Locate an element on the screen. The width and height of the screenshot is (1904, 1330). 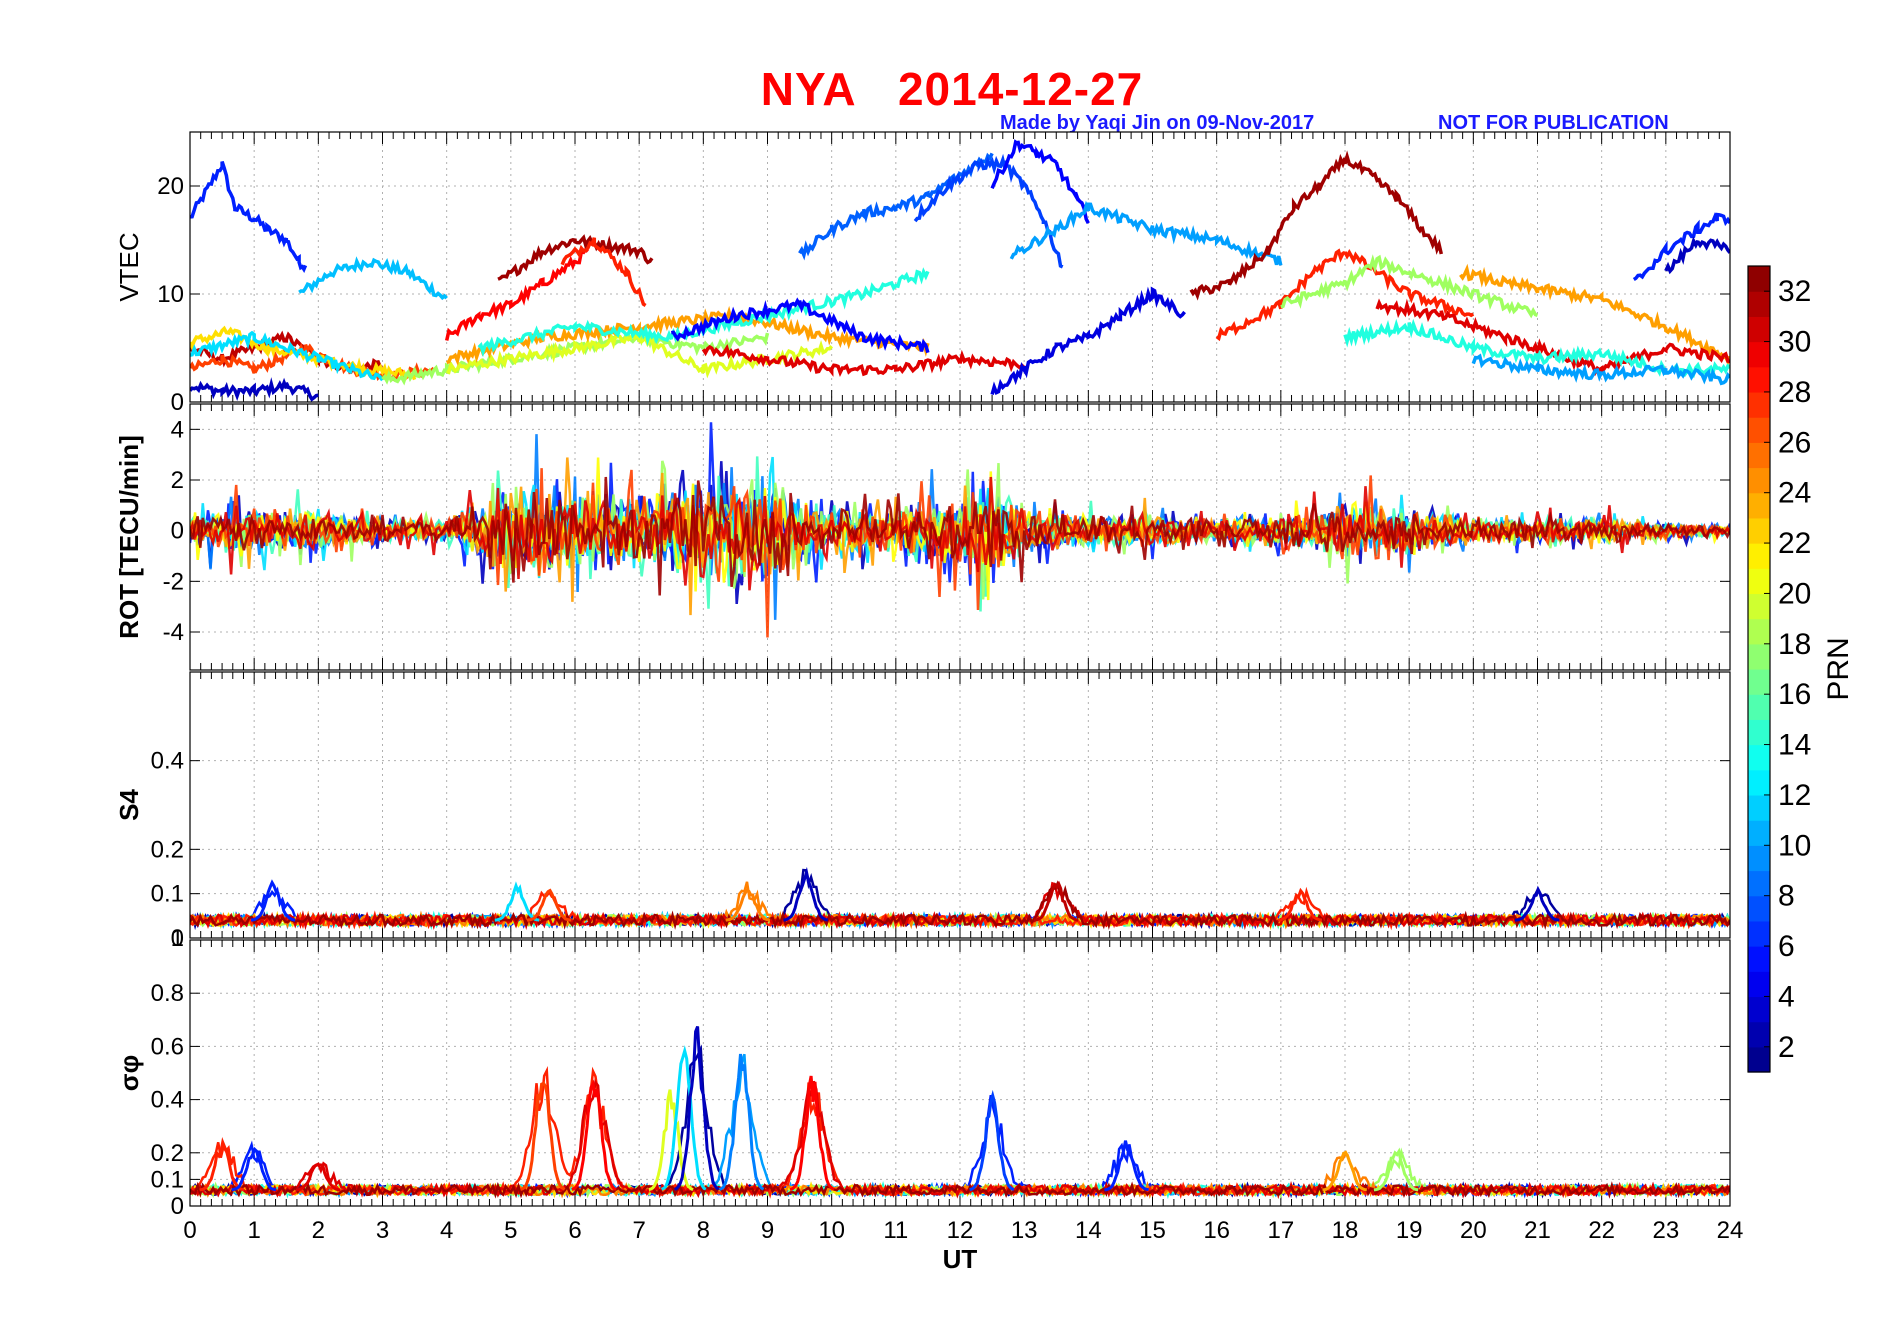
colorbar-tick-label: 22 is located at coordinates (1794, 543).